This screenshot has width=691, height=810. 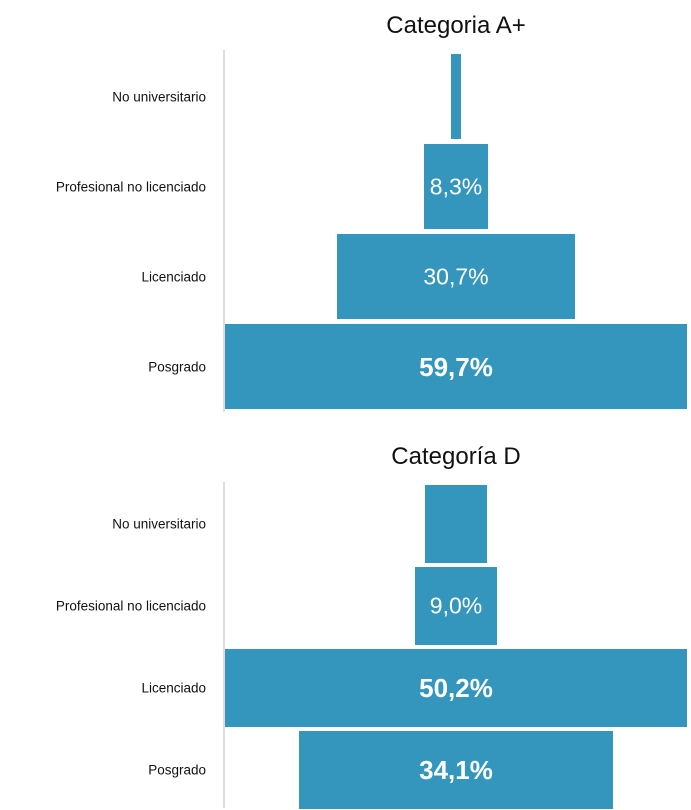 I want to click on value-label: 59,7%, so click(x=456, y=366).